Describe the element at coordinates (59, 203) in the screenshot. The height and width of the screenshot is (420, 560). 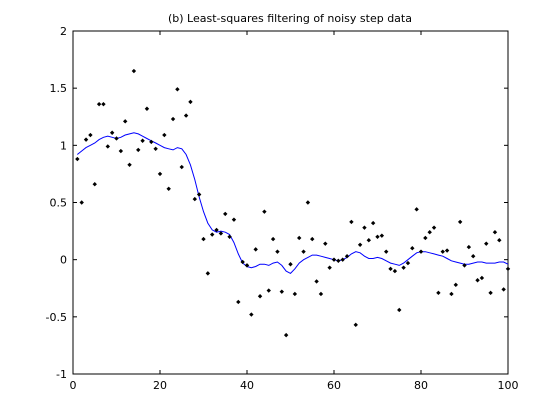
I see `y-tick-label: 0.5` at that location.